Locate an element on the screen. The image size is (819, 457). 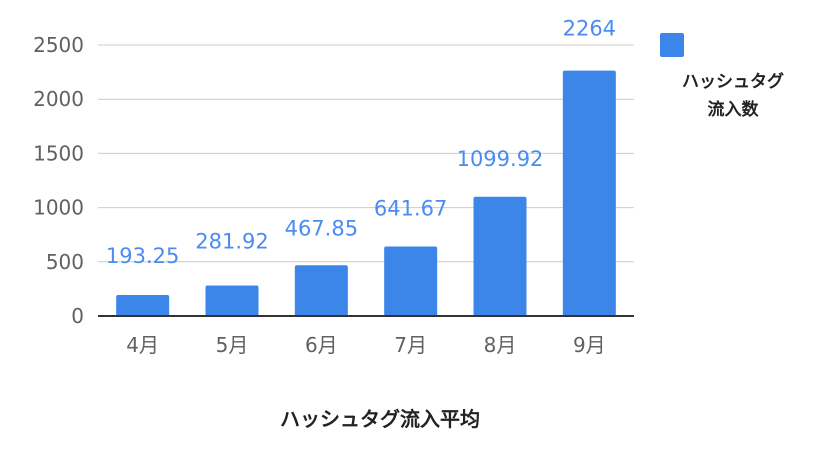
y-tick-label: 500 is located at coordinates (65, 262).